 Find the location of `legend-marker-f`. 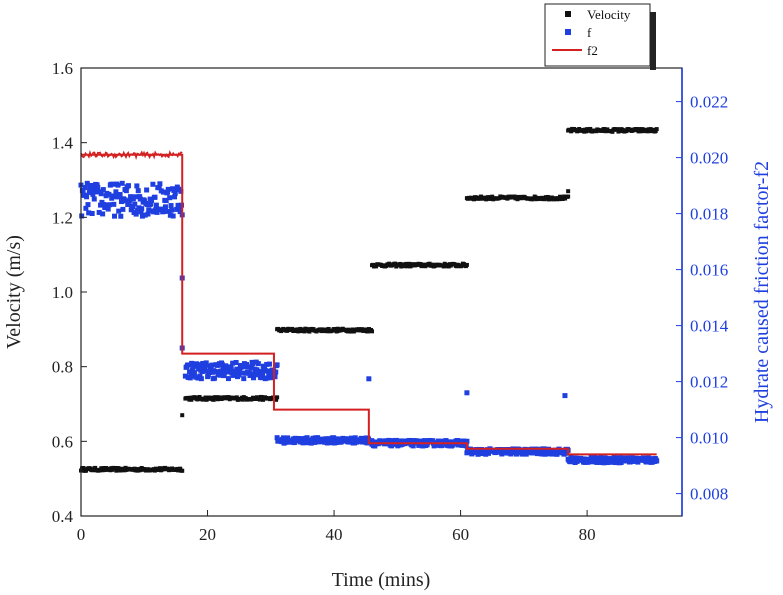

legend-marker-f is located at coordinates (568, 32).